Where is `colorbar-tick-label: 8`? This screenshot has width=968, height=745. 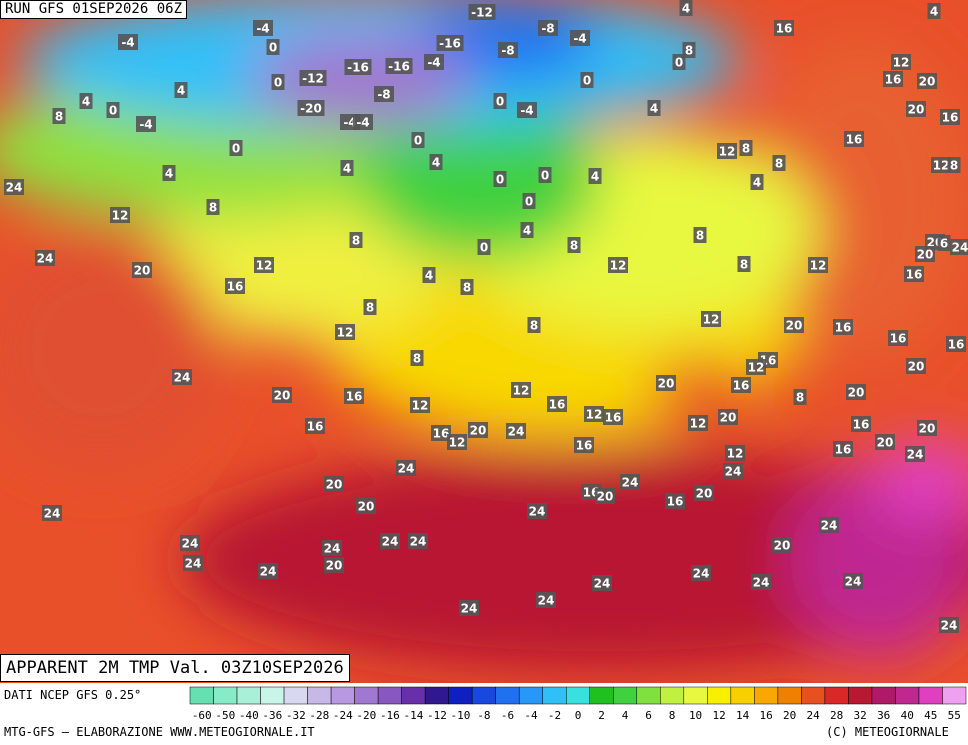
colorbar-tick-label: 8 is located at coordinates (672, 715).